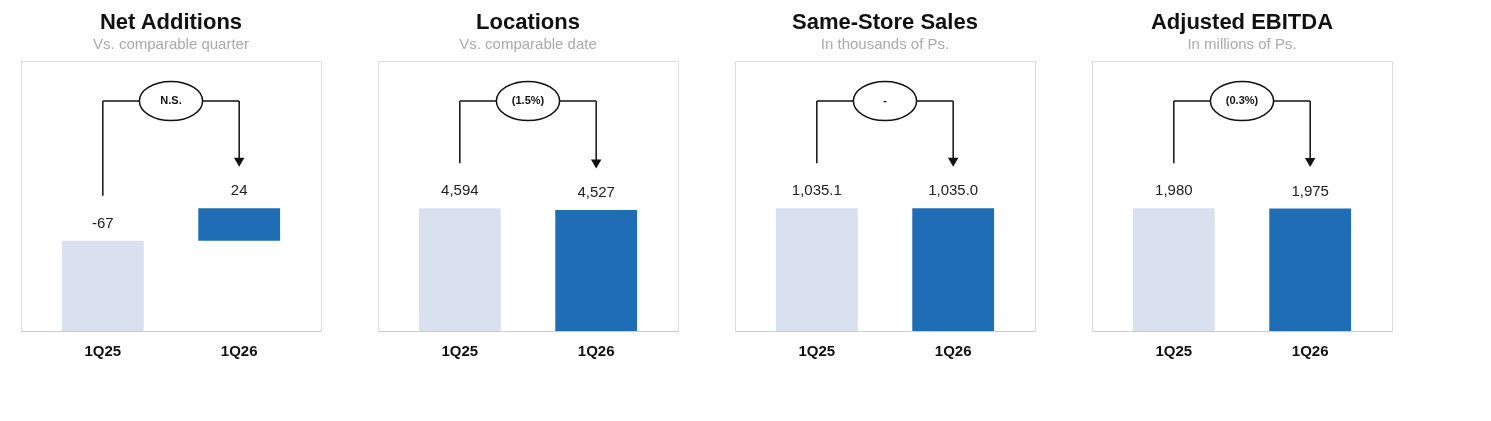 This screenshot has height=421, width=1491. What do you see at coordinates (1242, 100) in the screenshot?
I see `text: (0.3%)` at bounding box center [1242, 100].